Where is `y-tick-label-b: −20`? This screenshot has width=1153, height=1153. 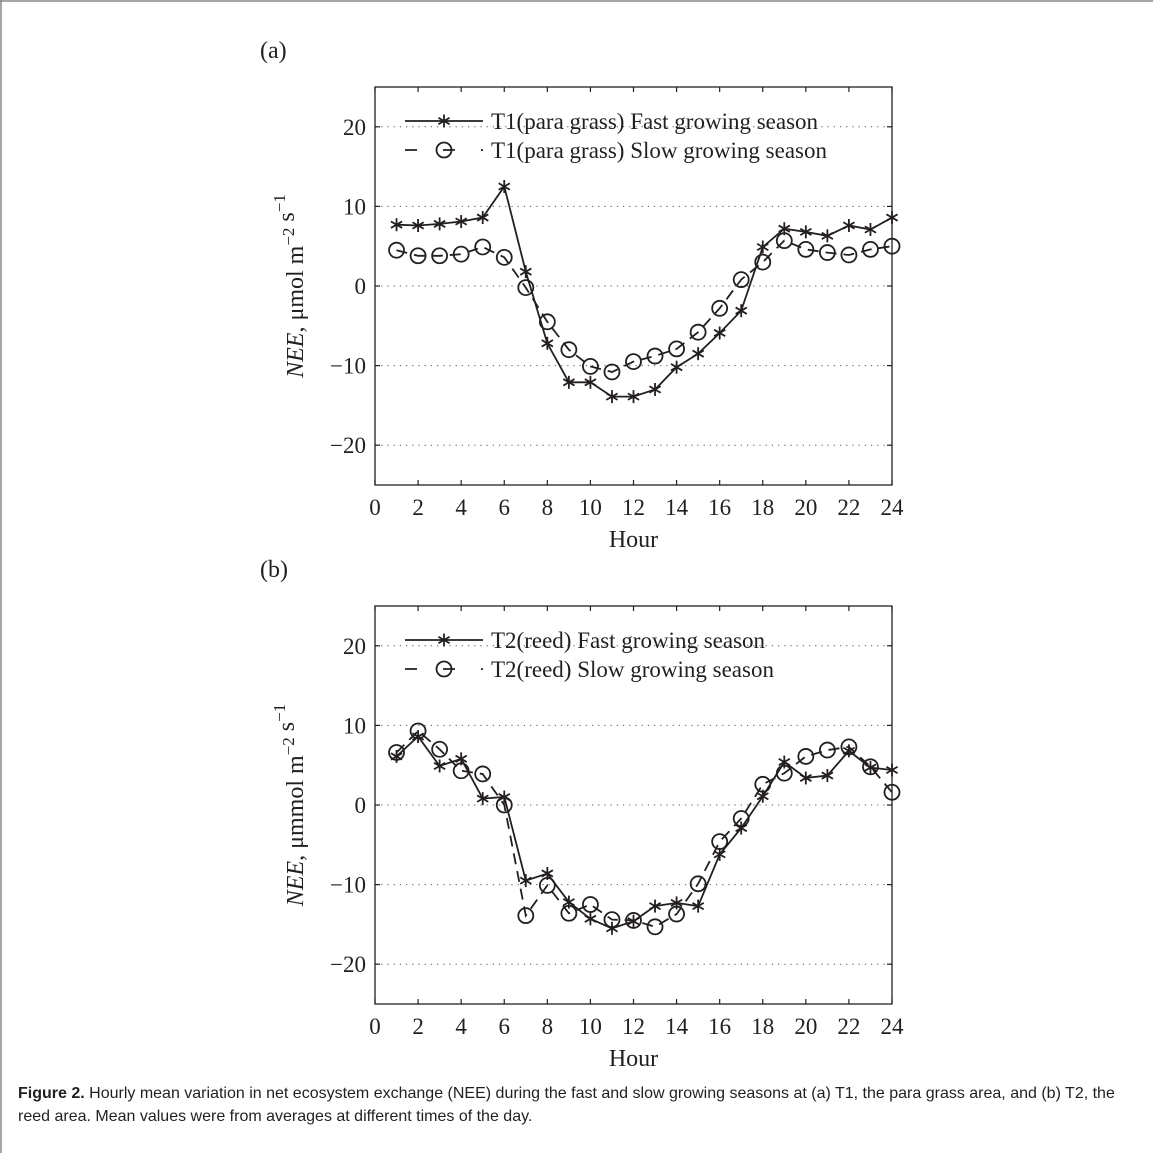
y-tick-label-b: −20 is located at coordinates (348, 964).